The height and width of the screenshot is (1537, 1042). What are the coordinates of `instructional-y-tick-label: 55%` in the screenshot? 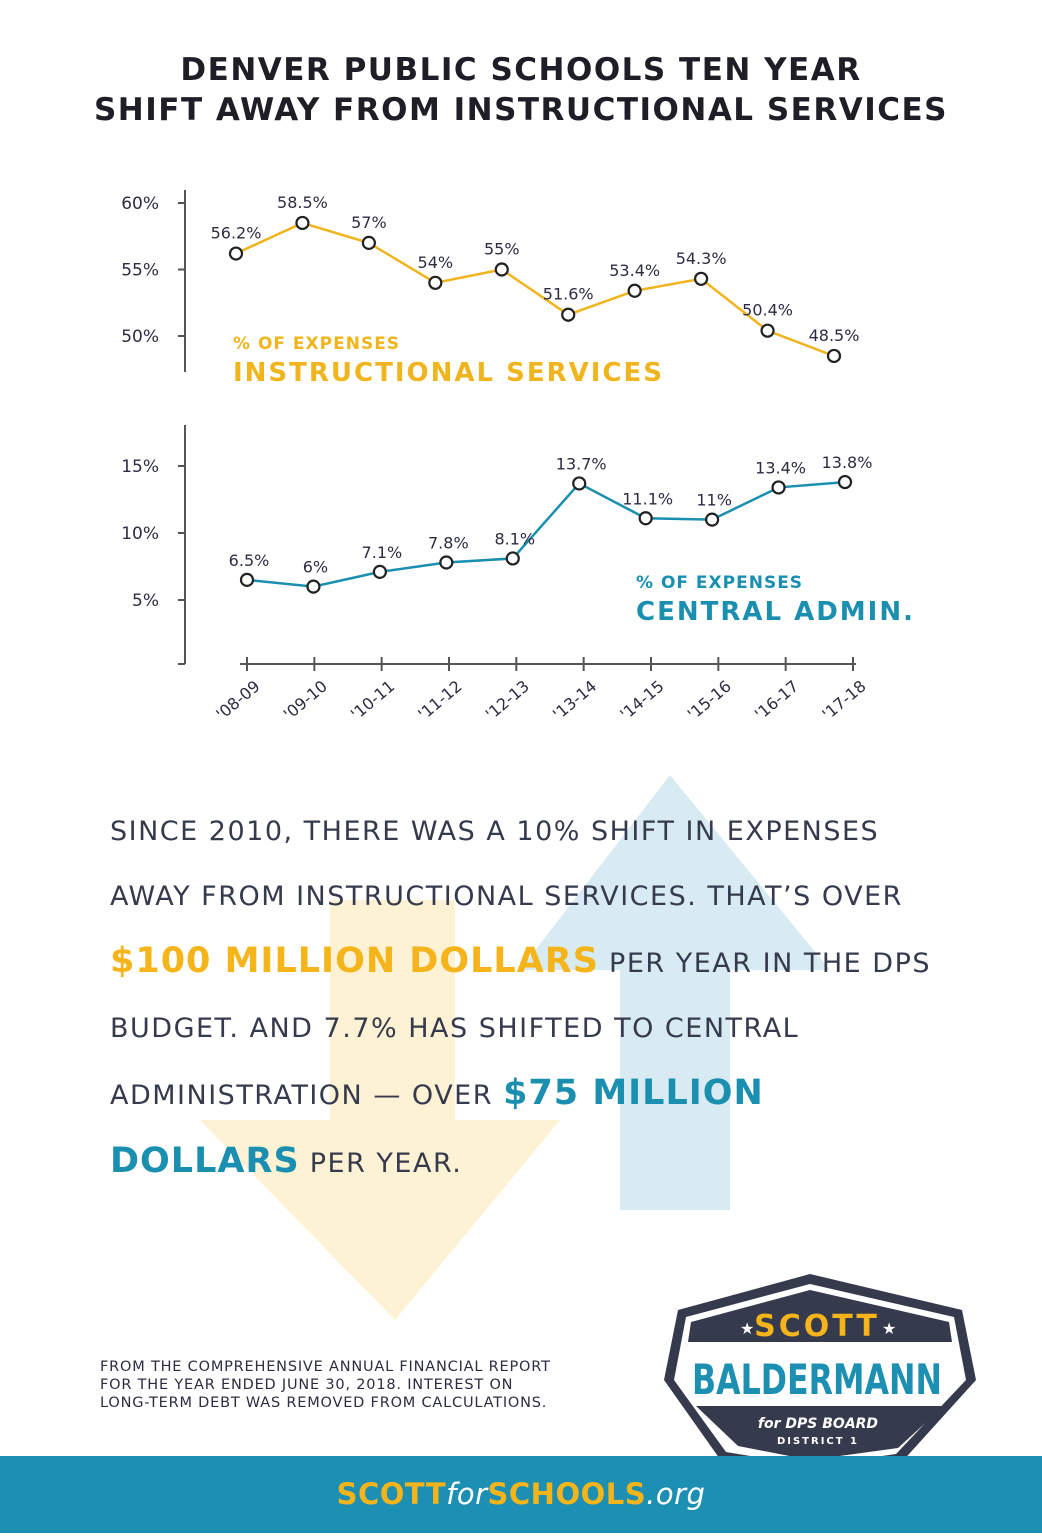 It's located at (140, 271).